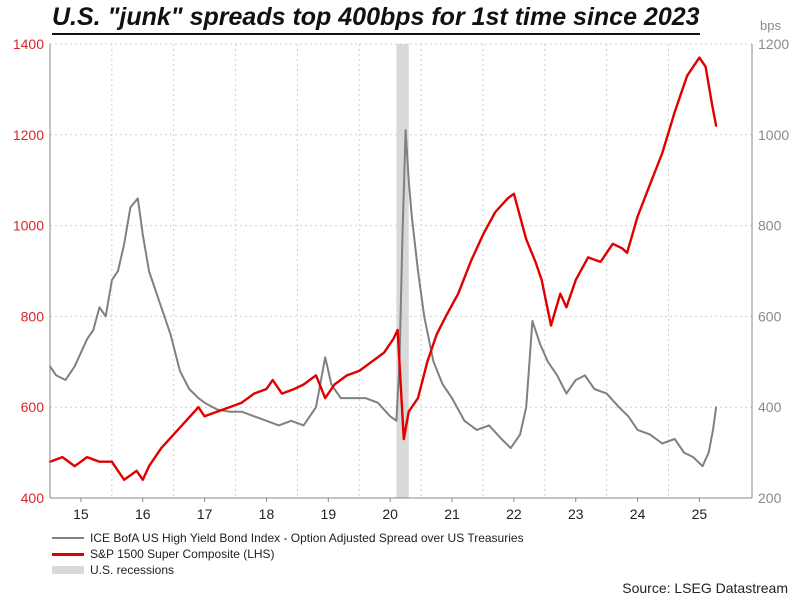  Describe the element at coordinates (33, 407) in the screenshot. I see `left-tick-label: 600` at that location.